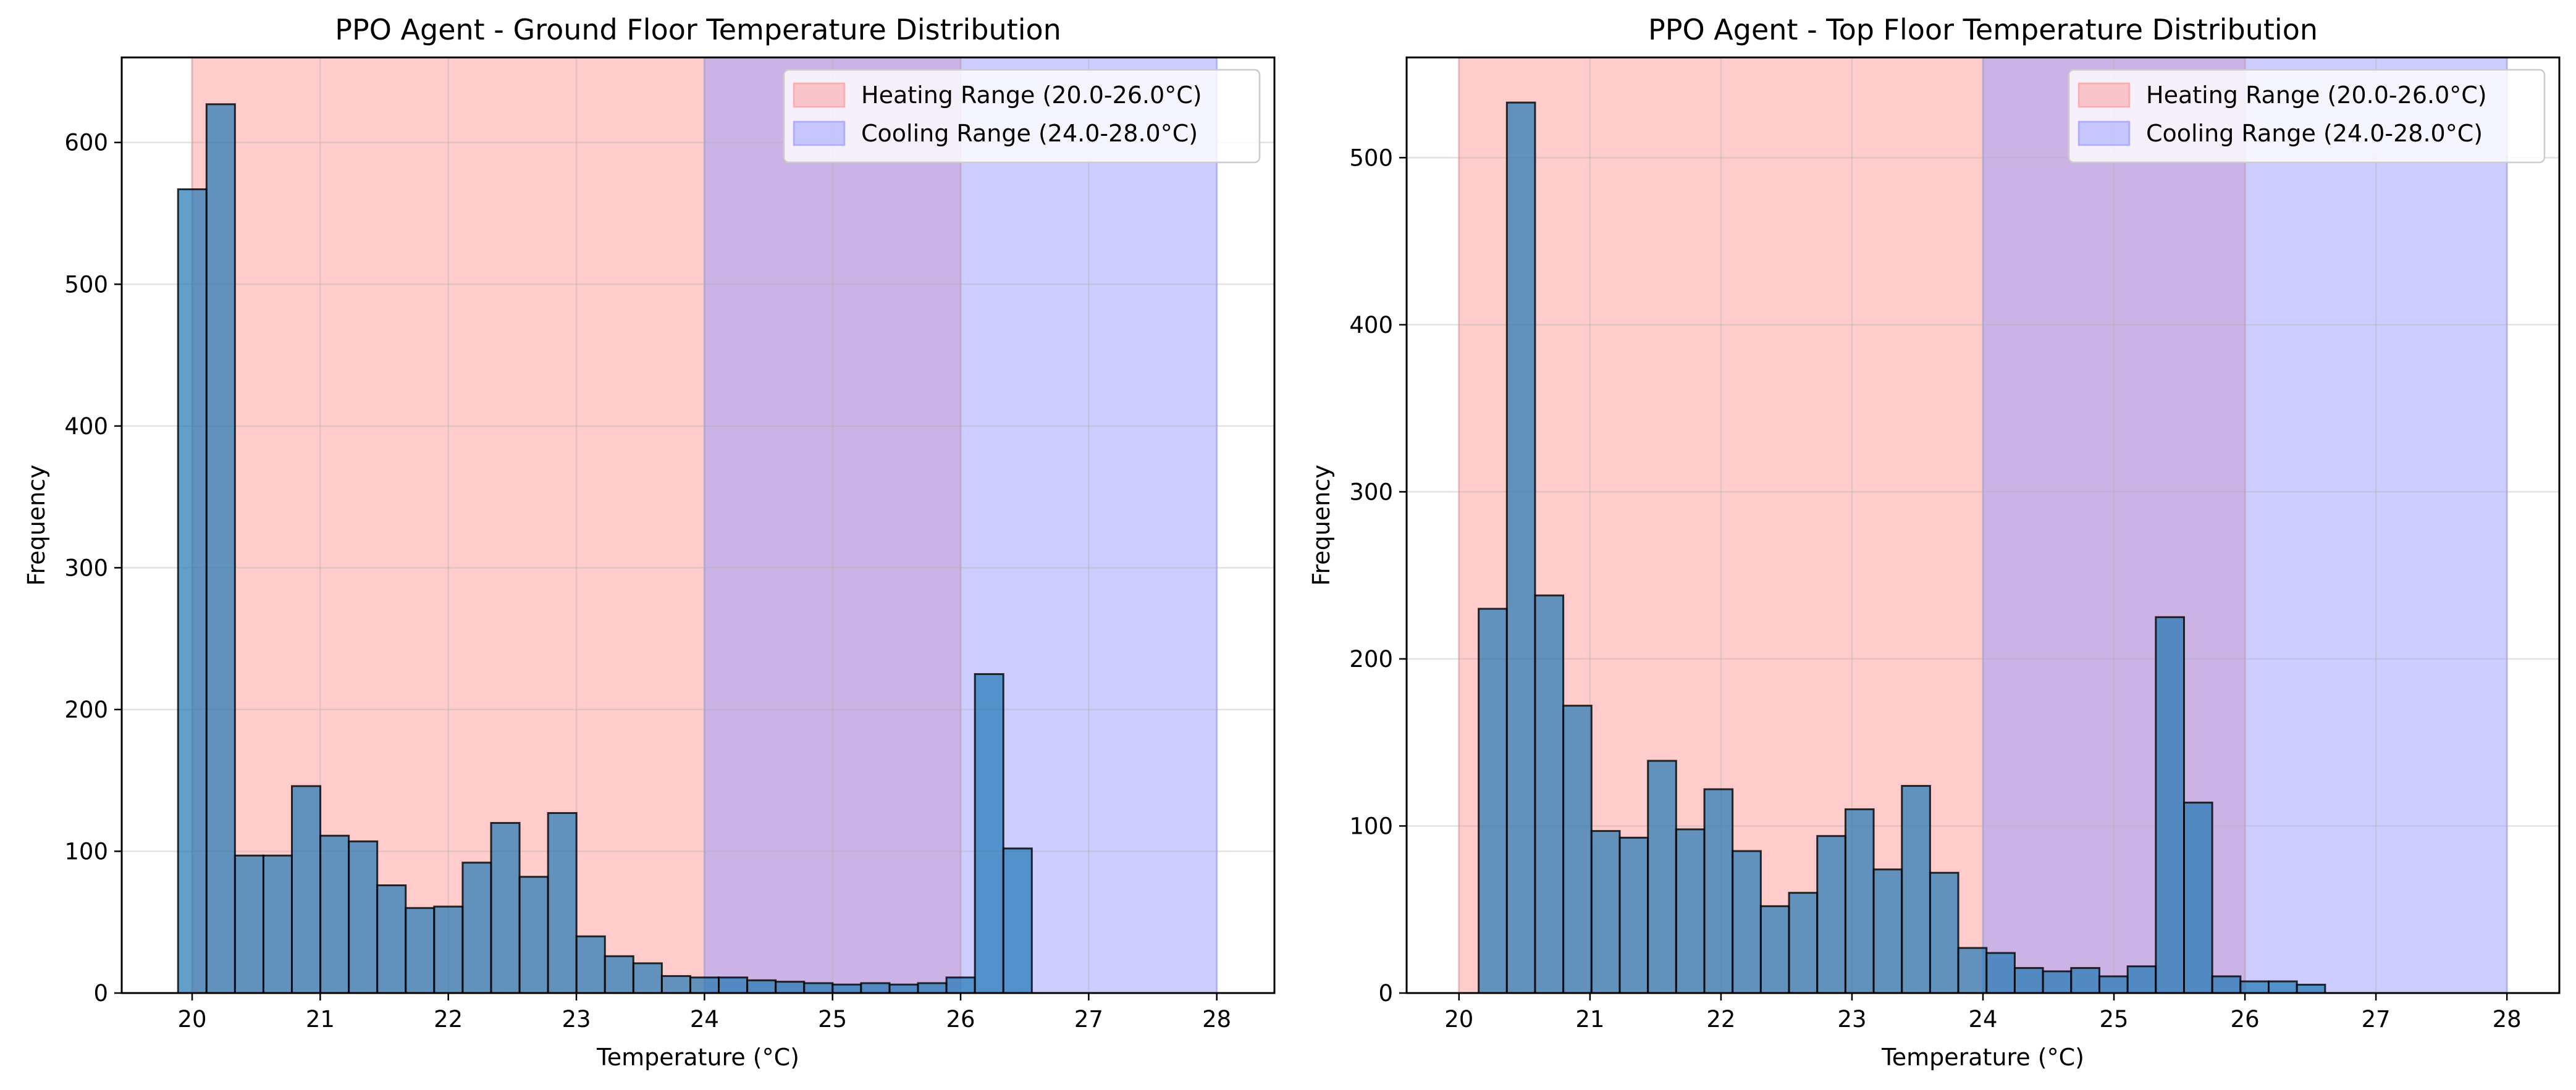 Image resolution: width=2576 pixels, height=1090 pixels. Describe the element at coordinates (1371, 325) in the screenshot. I see `y-tick-label: 400` at that location.